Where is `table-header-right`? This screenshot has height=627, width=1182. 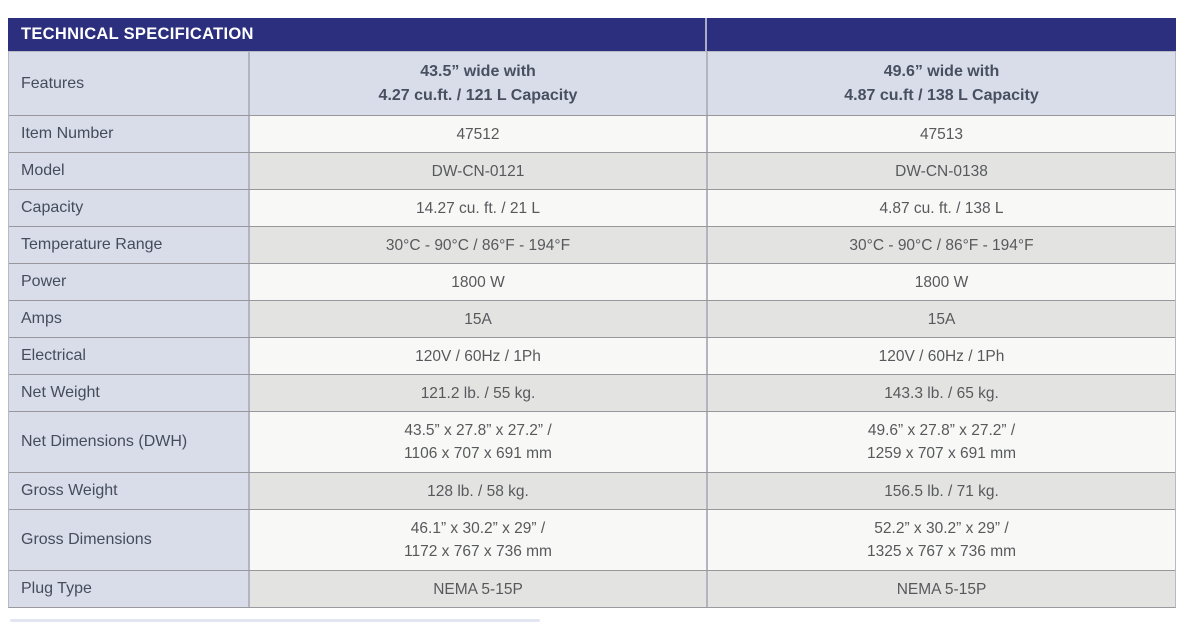
table-header-right is located at coordinates (941, 34).